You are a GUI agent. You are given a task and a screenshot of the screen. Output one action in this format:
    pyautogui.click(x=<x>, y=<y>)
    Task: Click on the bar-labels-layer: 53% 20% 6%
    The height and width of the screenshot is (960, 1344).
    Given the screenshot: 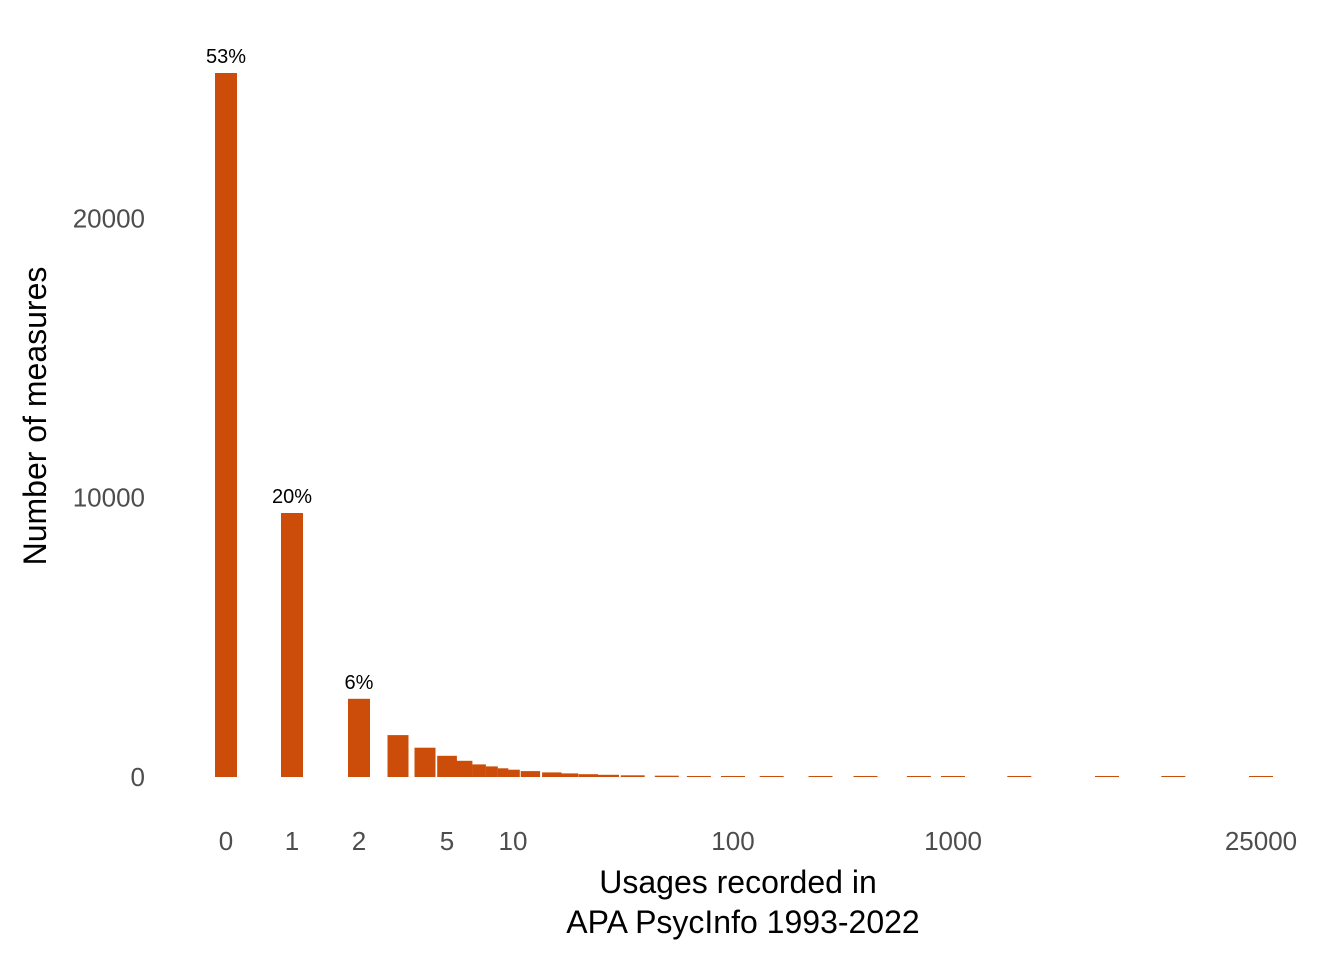 What is the action you would take?
    pyautogui.click(x=290, y=370)
    